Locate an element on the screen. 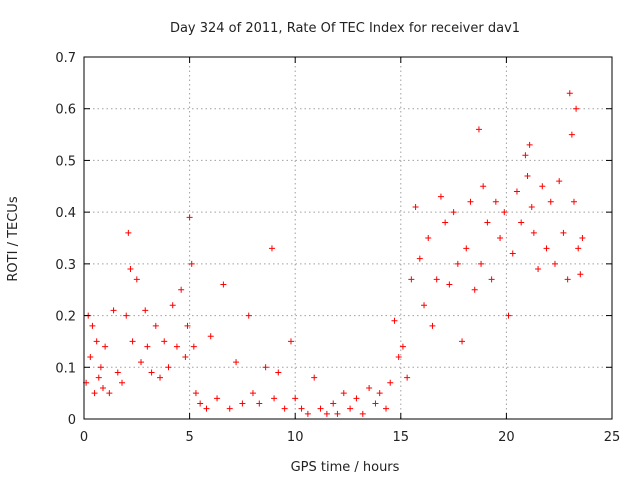  y-tick-label: 0.4 is located at coordinates (65, 213).